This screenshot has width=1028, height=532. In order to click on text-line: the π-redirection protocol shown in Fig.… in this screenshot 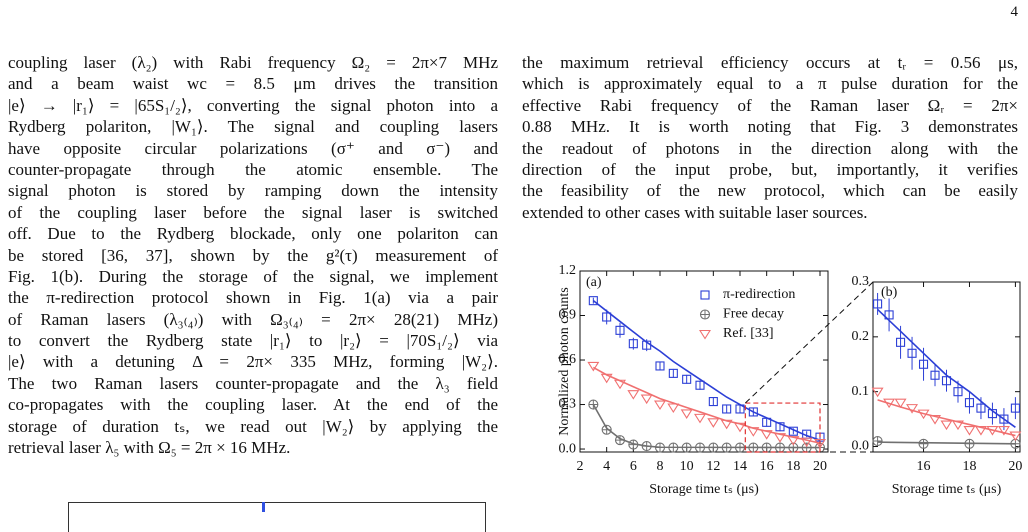, I will do `click(253, 298)`.